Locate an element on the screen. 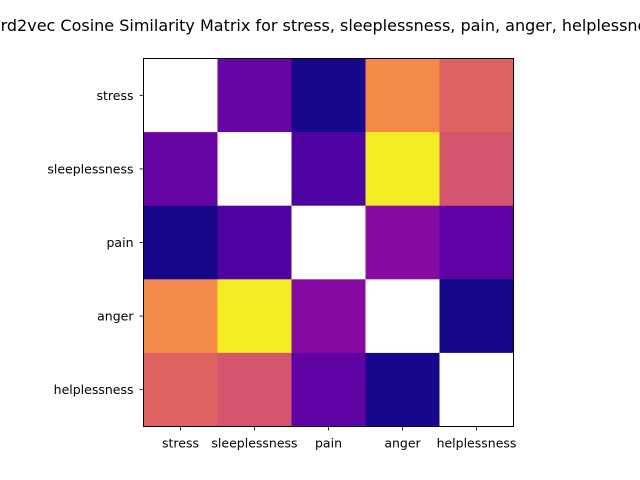 This screenshot has height=480, width=640. heatmap-cell-stress-stress is located at coordinates (180, 95).